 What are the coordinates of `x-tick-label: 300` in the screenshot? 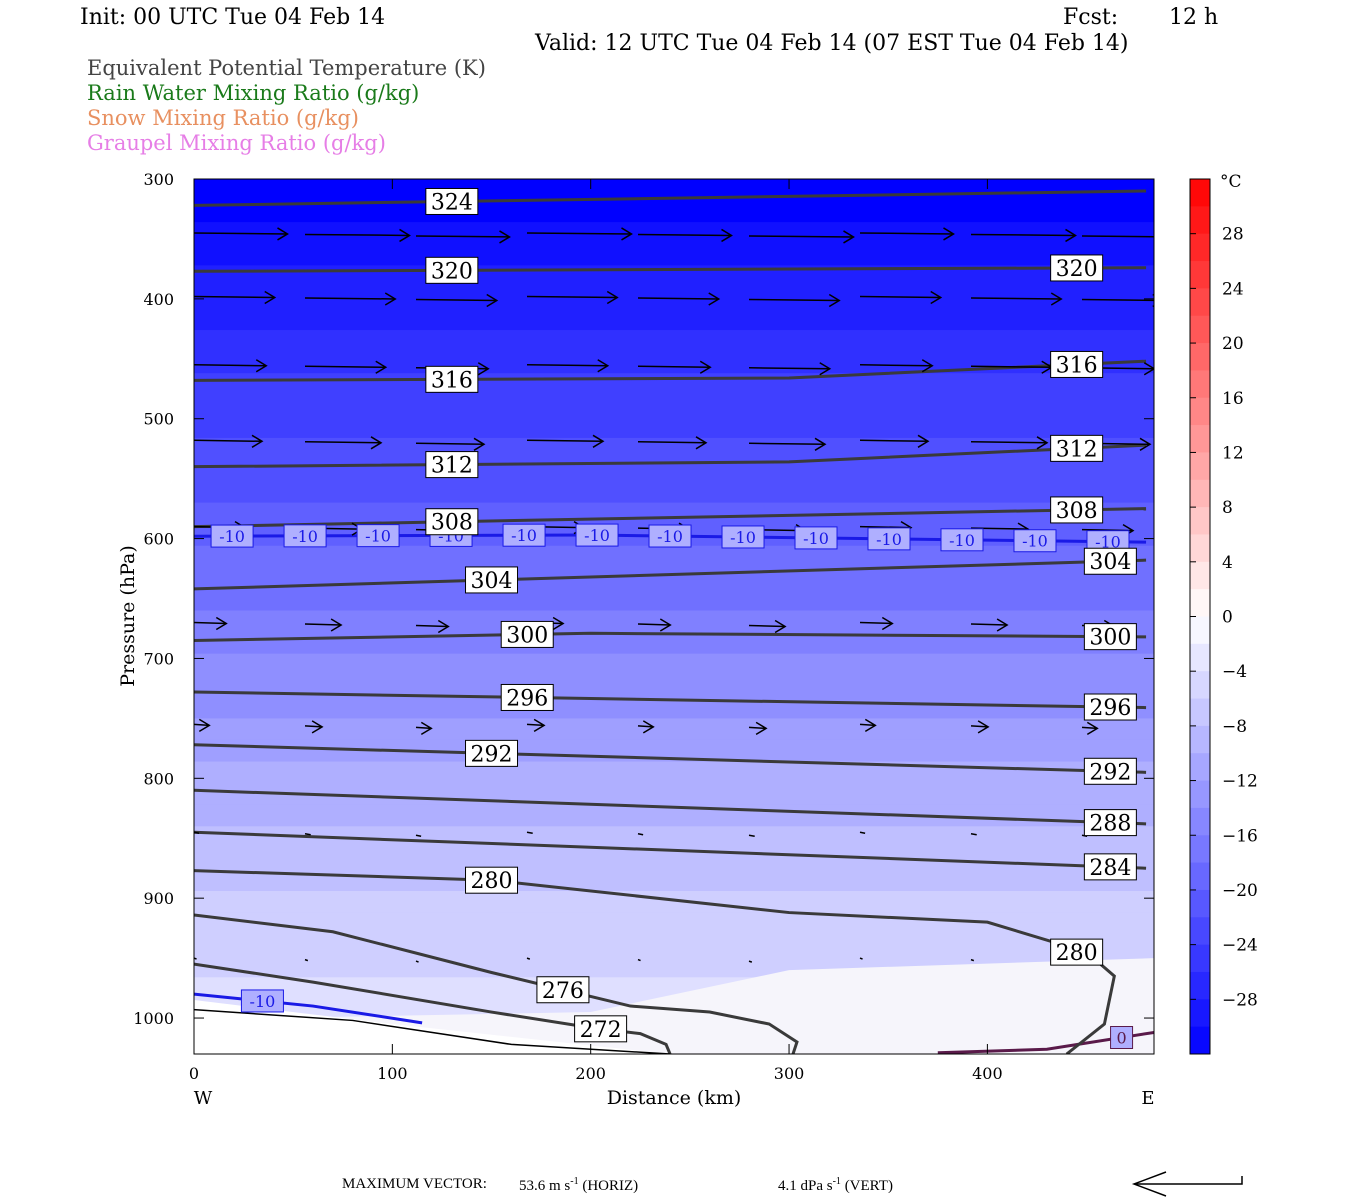 It's located at (789, 1073).